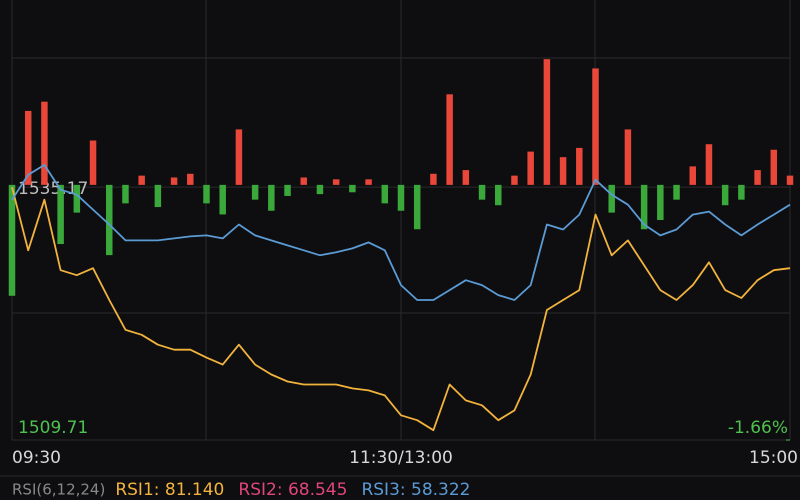  Describe the element at coordinates (53, 428) in the screenshot. I see `y-tick-label: 1509.71` at that location.